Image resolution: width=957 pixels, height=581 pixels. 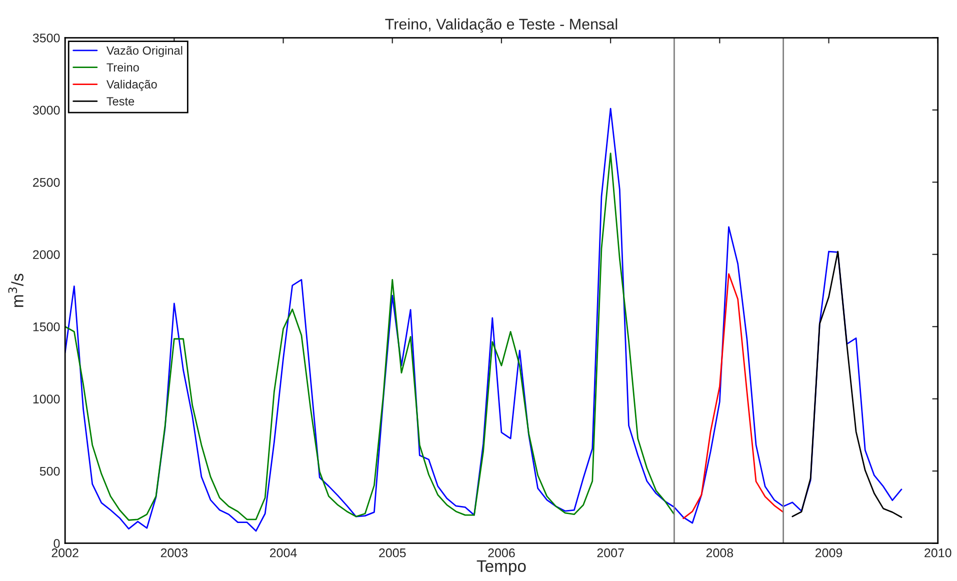 I want to click on y-tick-label: 2500, so click(x=46, y=182).